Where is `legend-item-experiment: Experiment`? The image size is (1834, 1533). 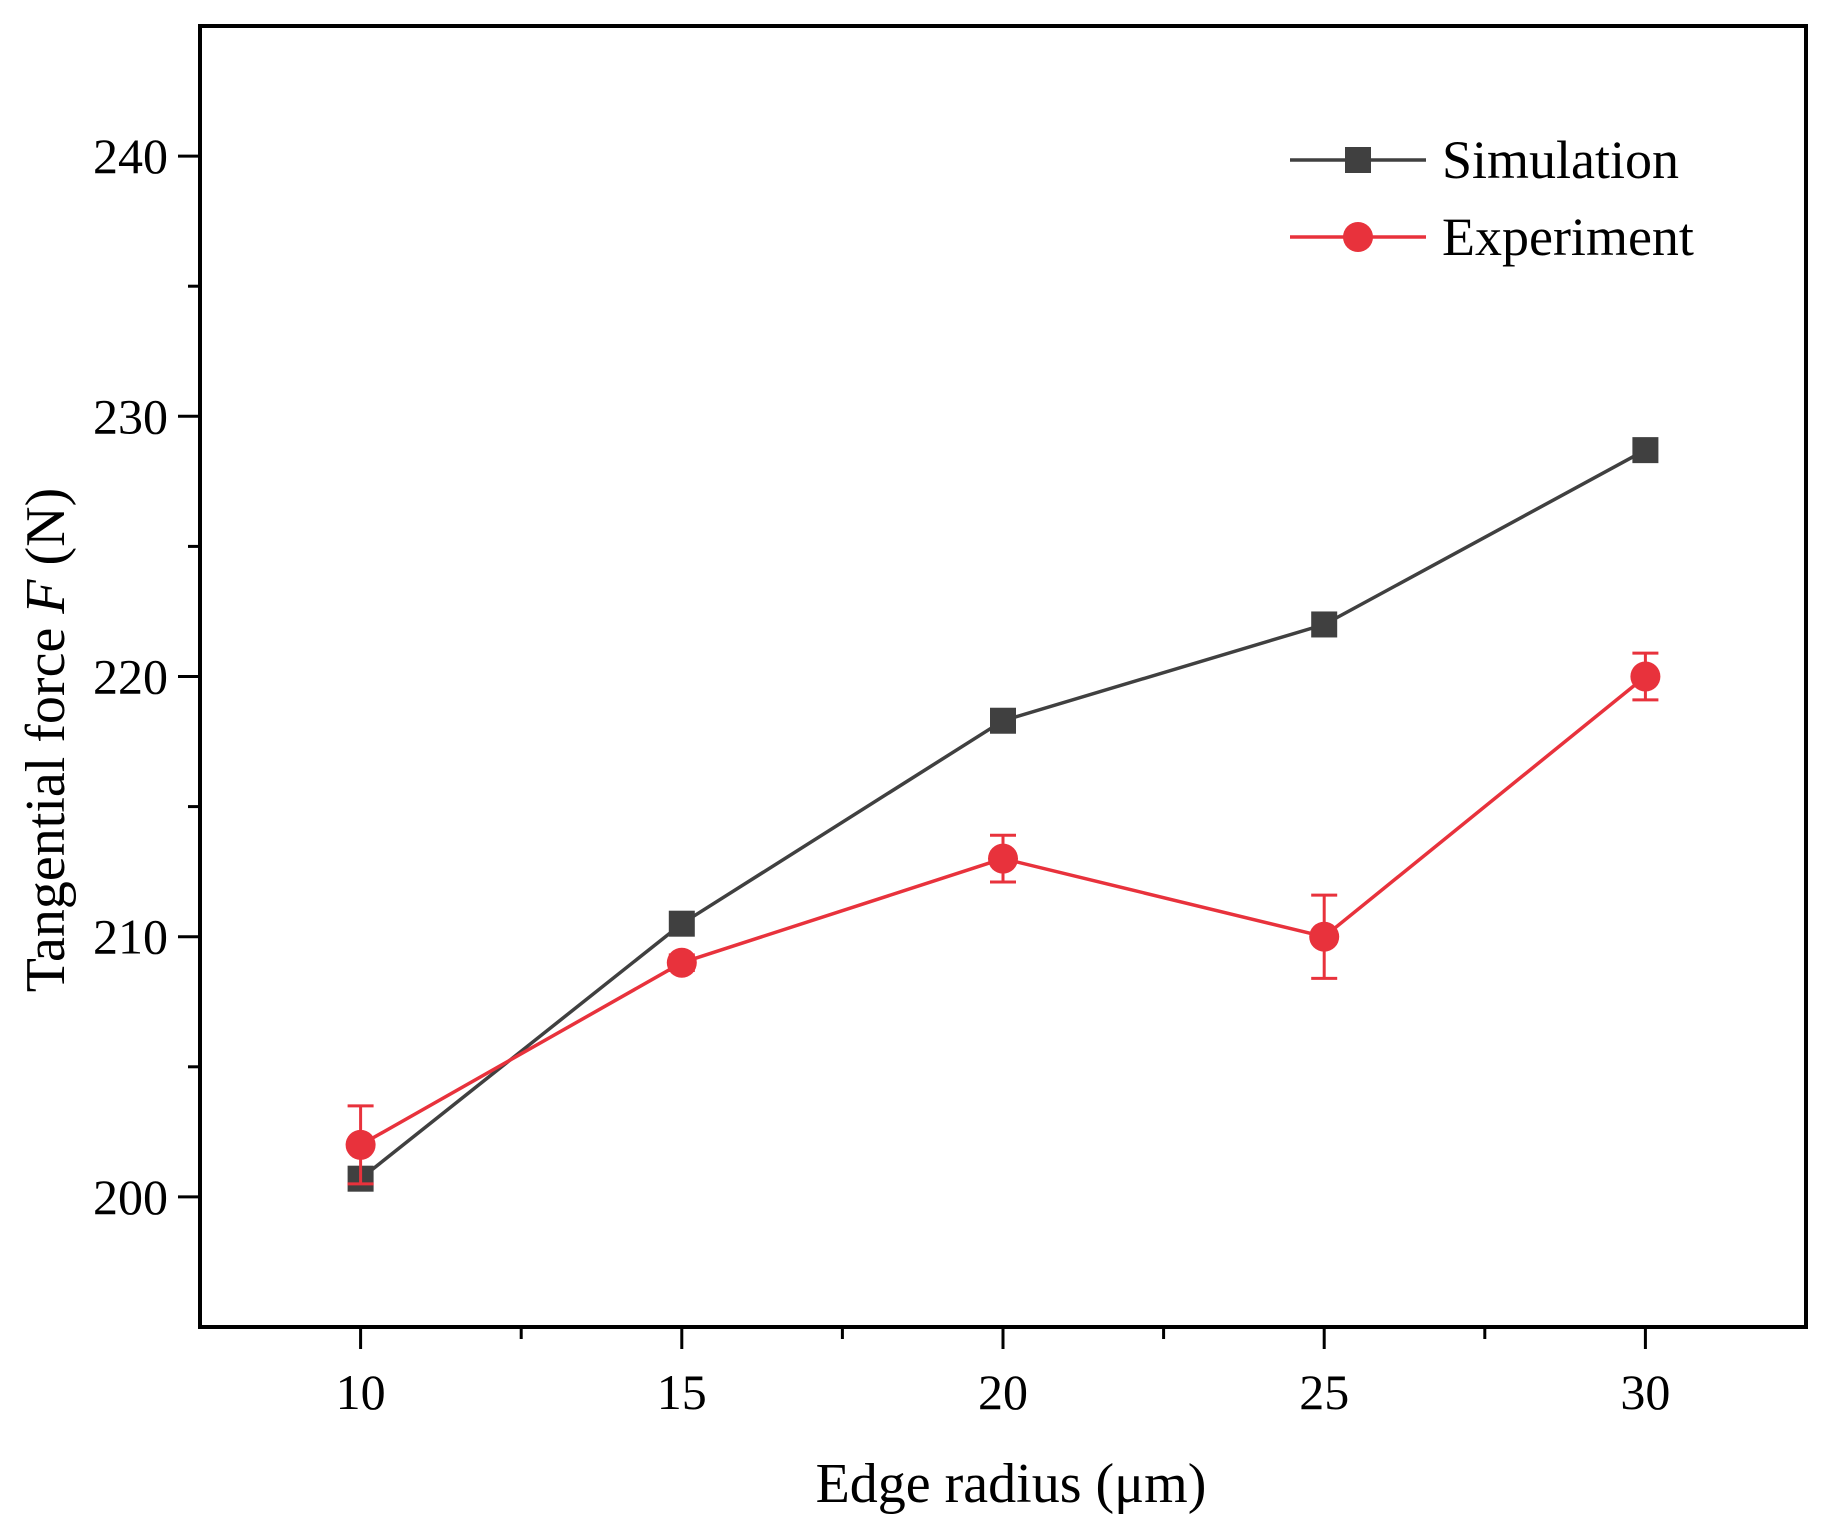 legend-item-experiment: Experiment is located at coordinates (1492, 237).